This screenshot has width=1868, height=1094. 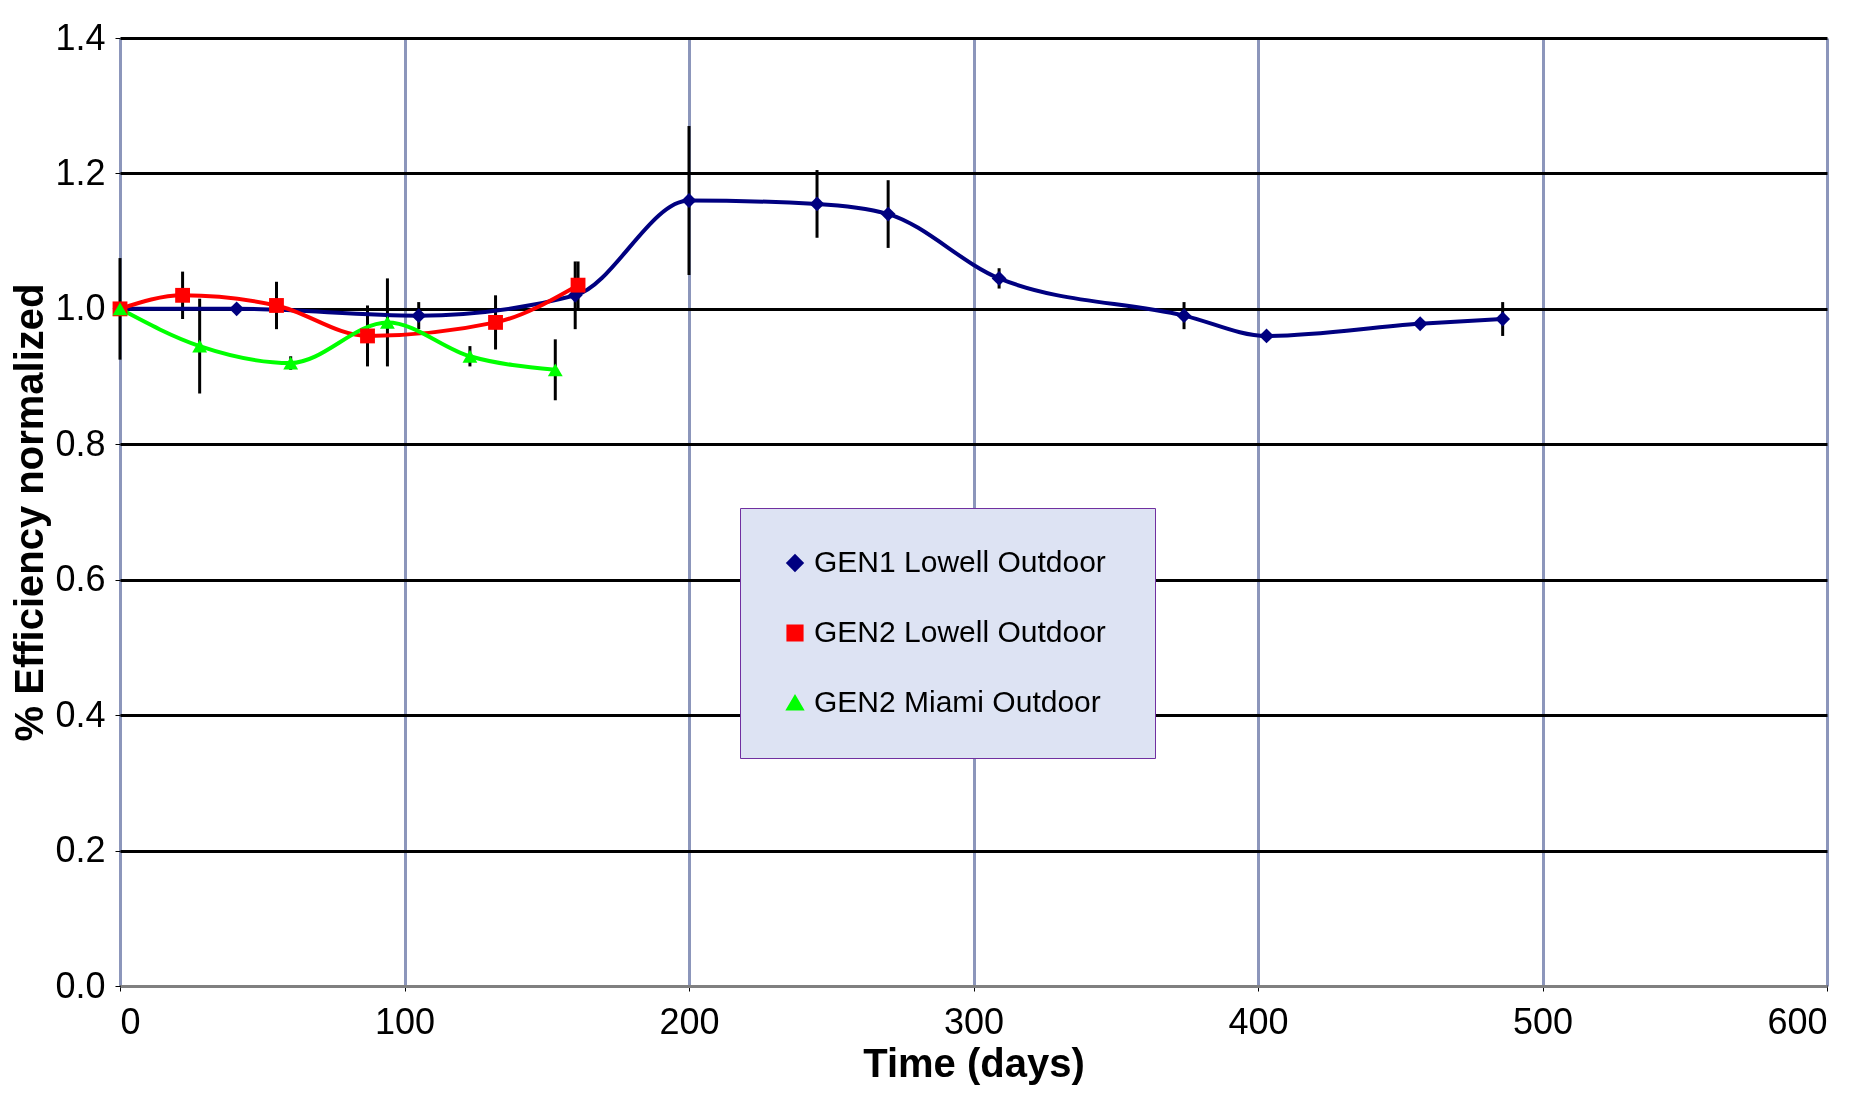 I want to click on y-tick-label: 1.2, so click(x=80, y=172).